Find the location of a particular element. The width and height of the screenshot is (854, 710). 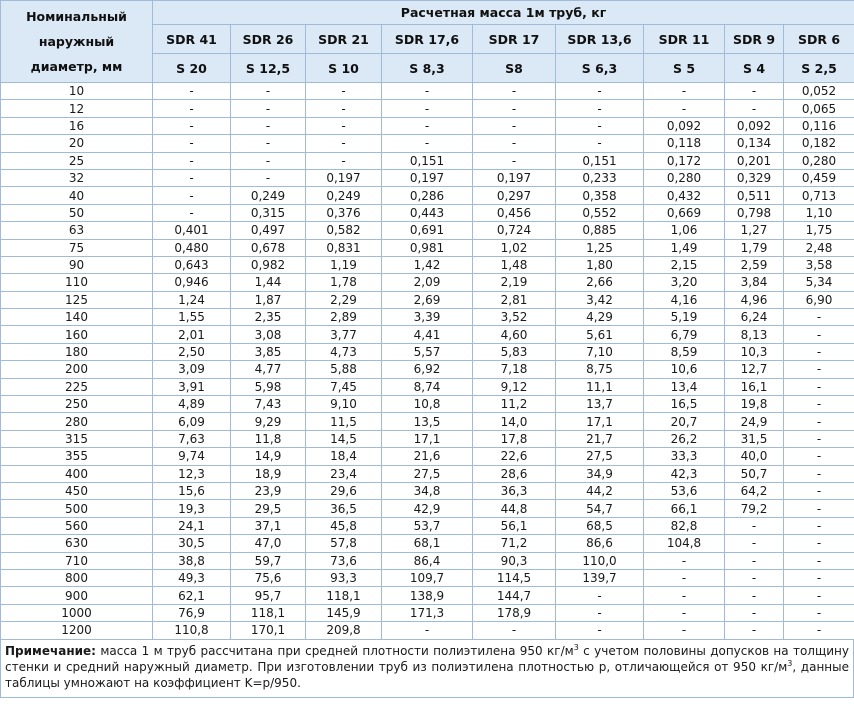

mass-cell: 10,8 is located at coordinates (427, 404).